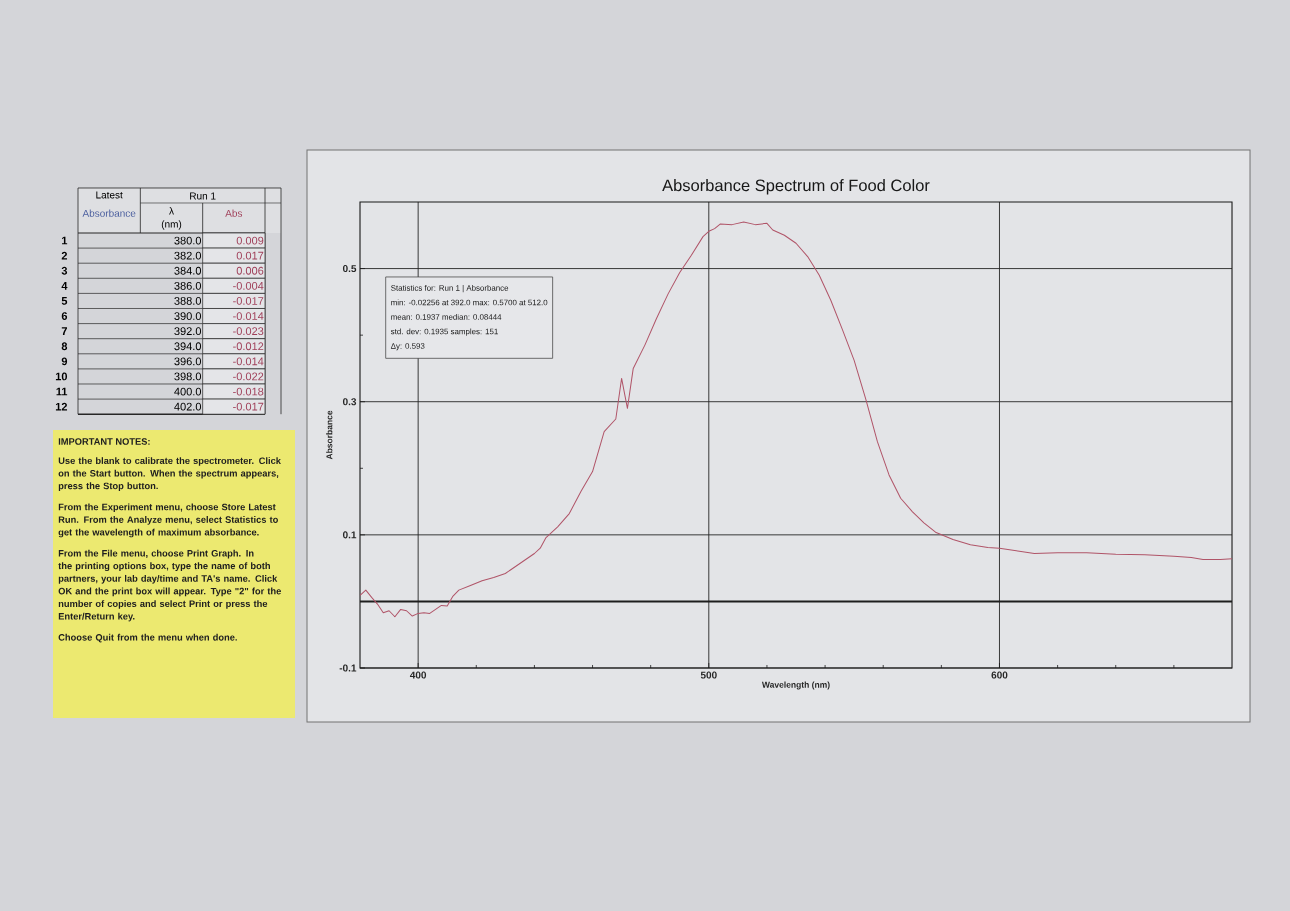 The width and height of the screenshot is (1290, 911). What do you see at coordinates (188, 301) in the screenshot?
I see `y2-tick-label: 388.0` at bounding box center [188, 301].